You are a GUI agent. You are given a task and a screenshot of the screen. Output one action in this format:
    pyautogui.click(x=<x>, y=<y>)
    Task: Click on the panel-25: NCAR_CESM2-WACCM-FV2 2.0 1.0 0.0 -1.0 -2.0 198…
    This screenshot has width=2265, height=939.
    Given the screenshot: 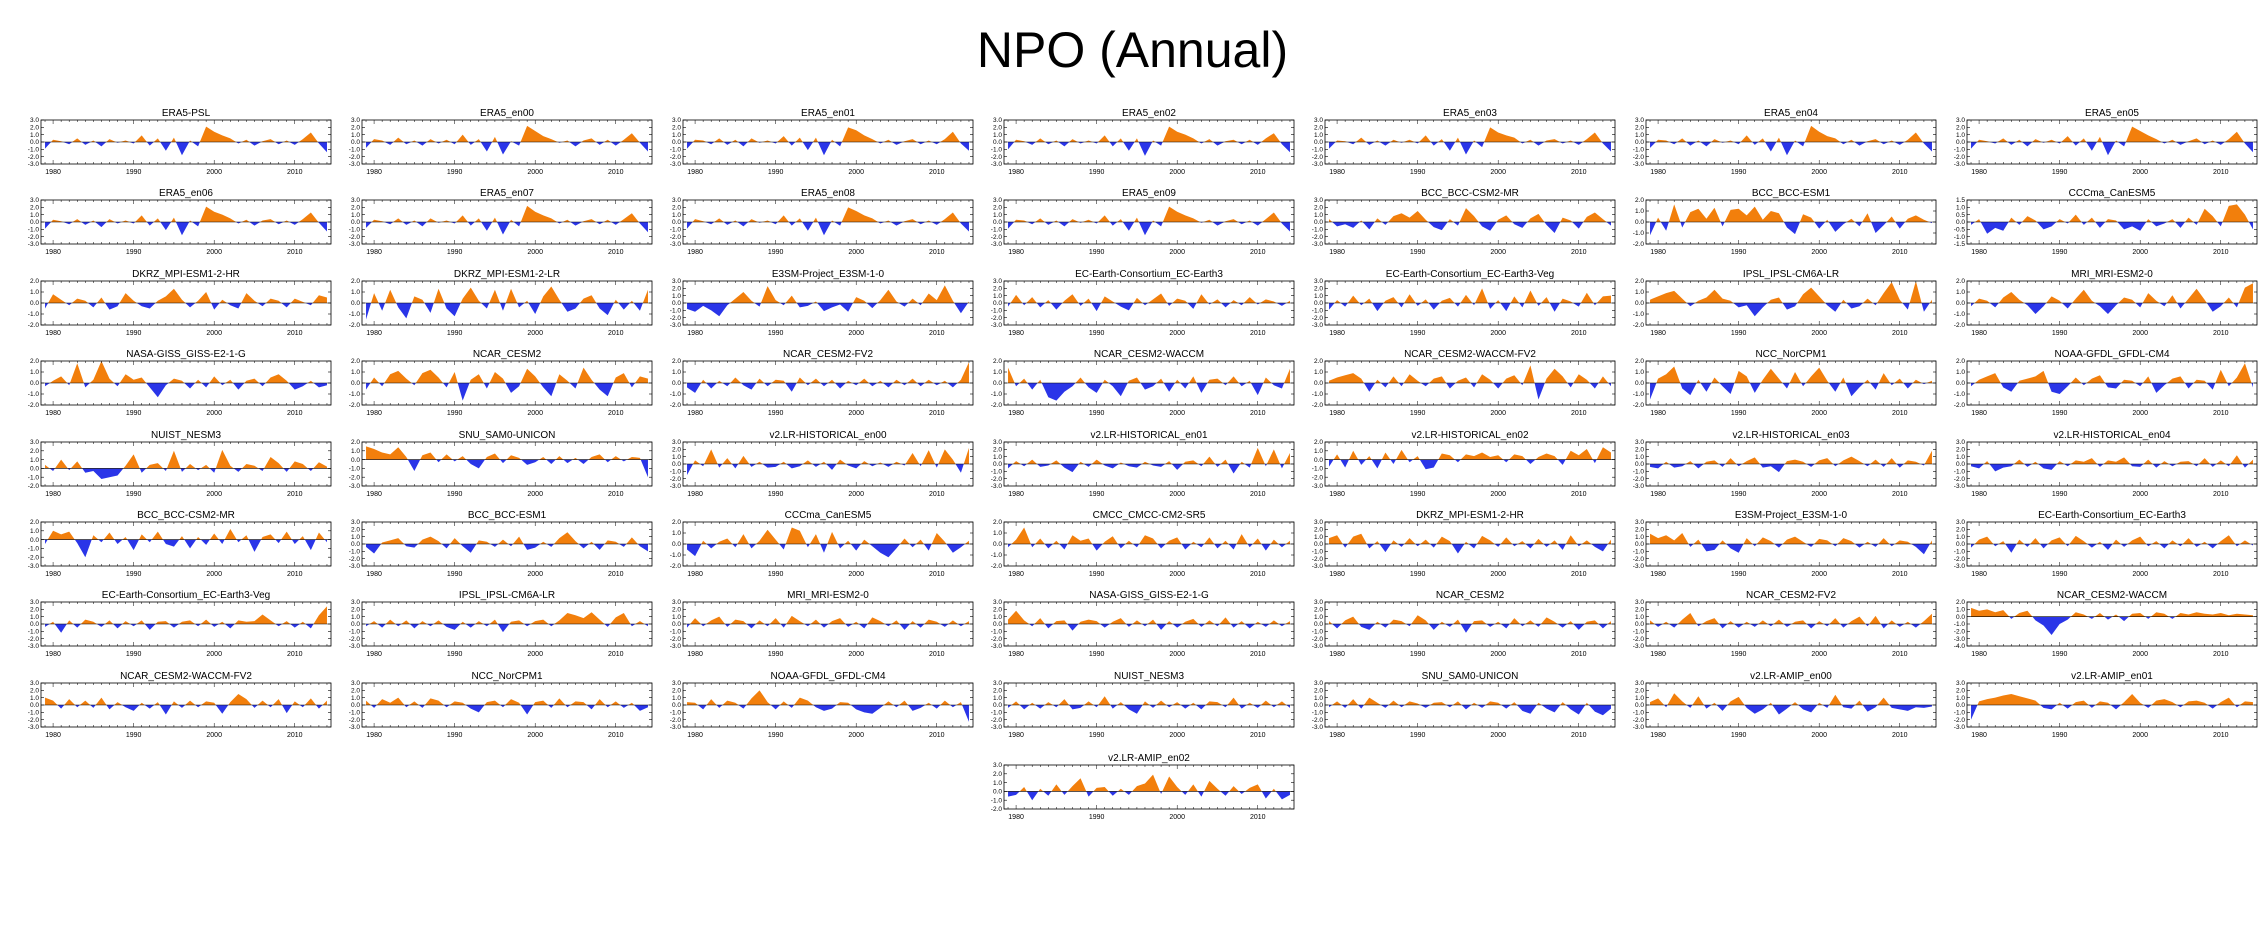 What is the action you would take?
    pyautogui.click(x=1464, y=383)
    